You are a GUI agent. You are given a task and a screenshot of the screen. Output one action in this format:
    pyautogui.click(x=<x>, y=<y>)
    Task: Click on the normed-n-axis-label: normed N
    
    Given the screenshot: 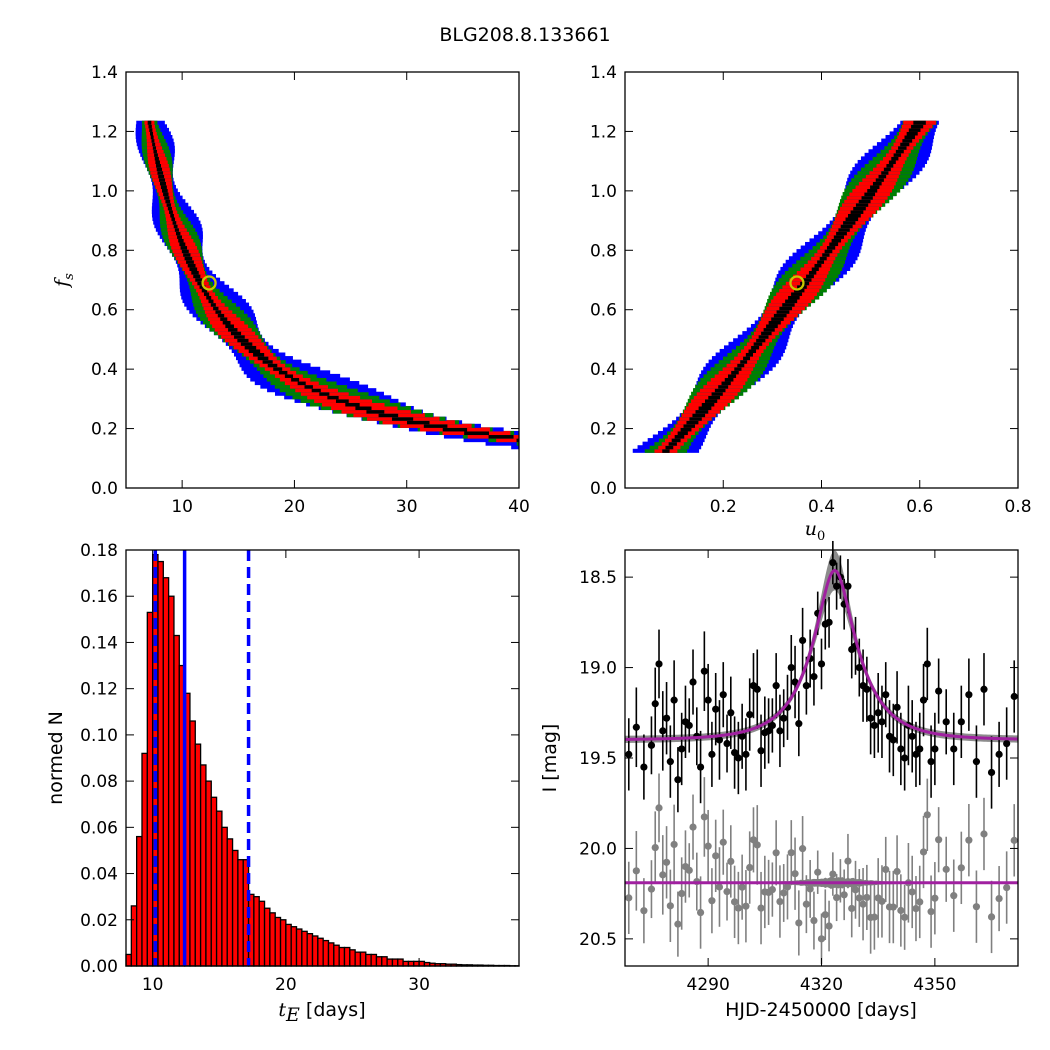 What is the action you would take?
    pyautogui.click(x=56, y=758)
    